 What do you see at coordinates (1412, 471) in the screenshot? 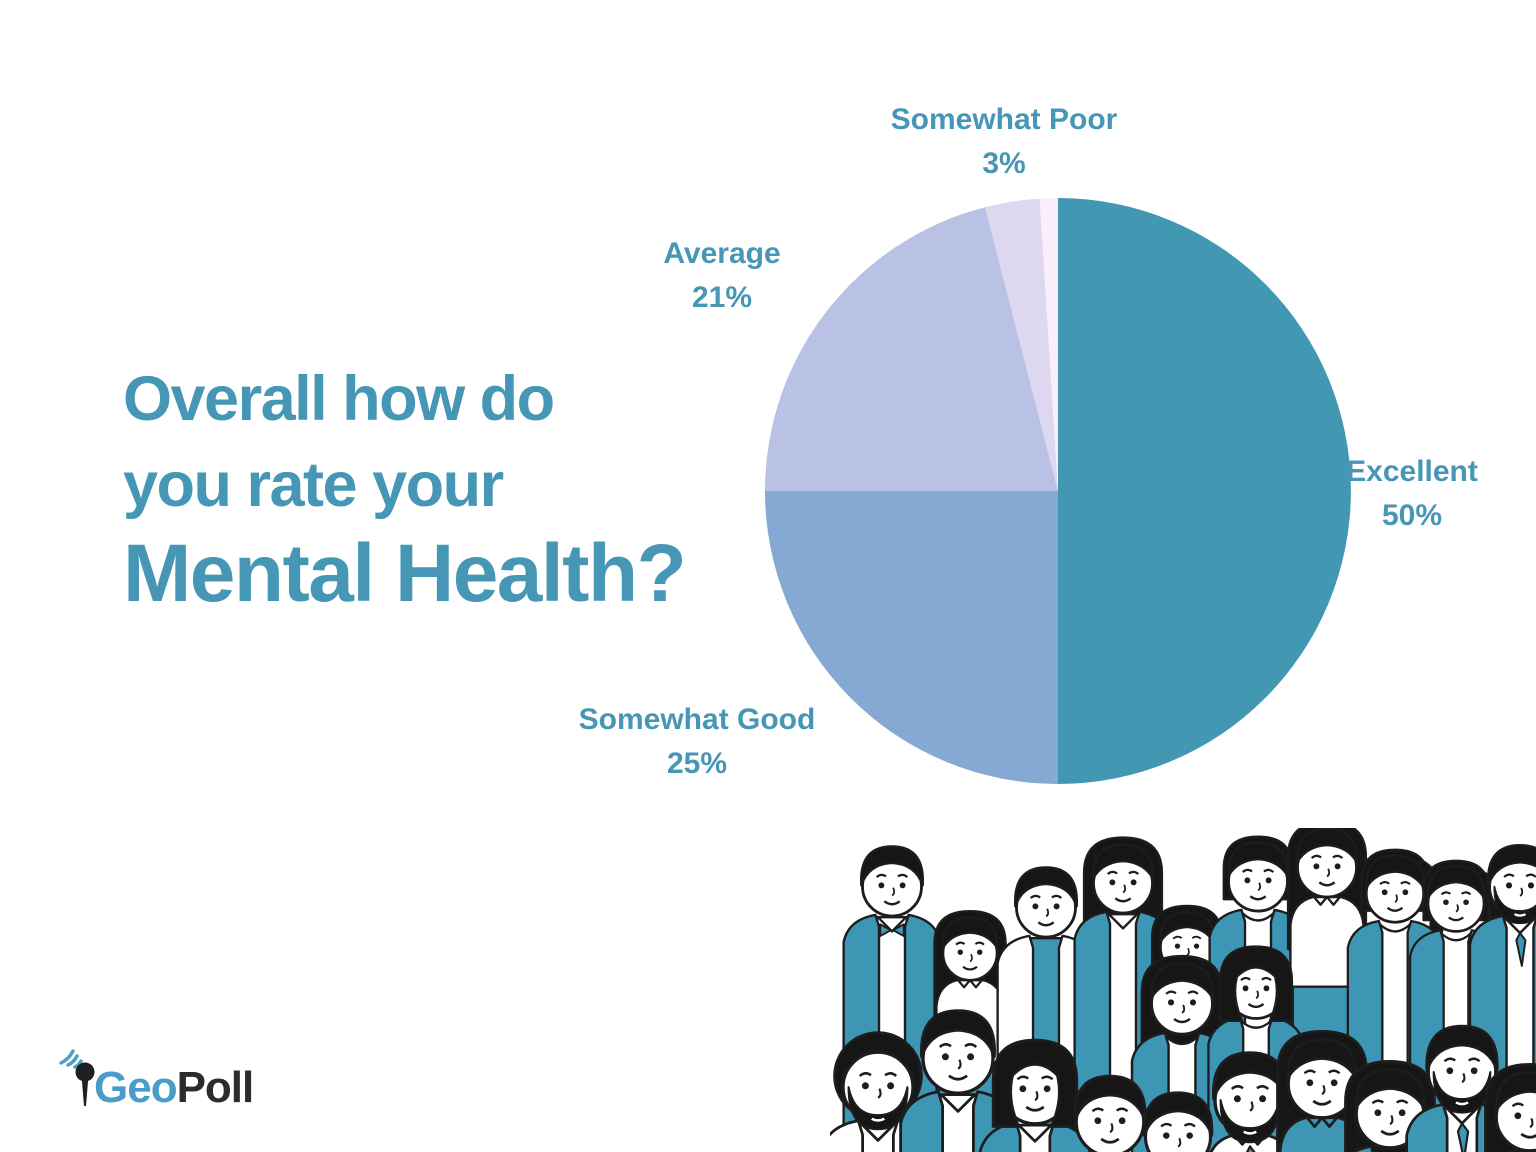
I see `slice-name: Excellent` at bounding box center [1412, 471].